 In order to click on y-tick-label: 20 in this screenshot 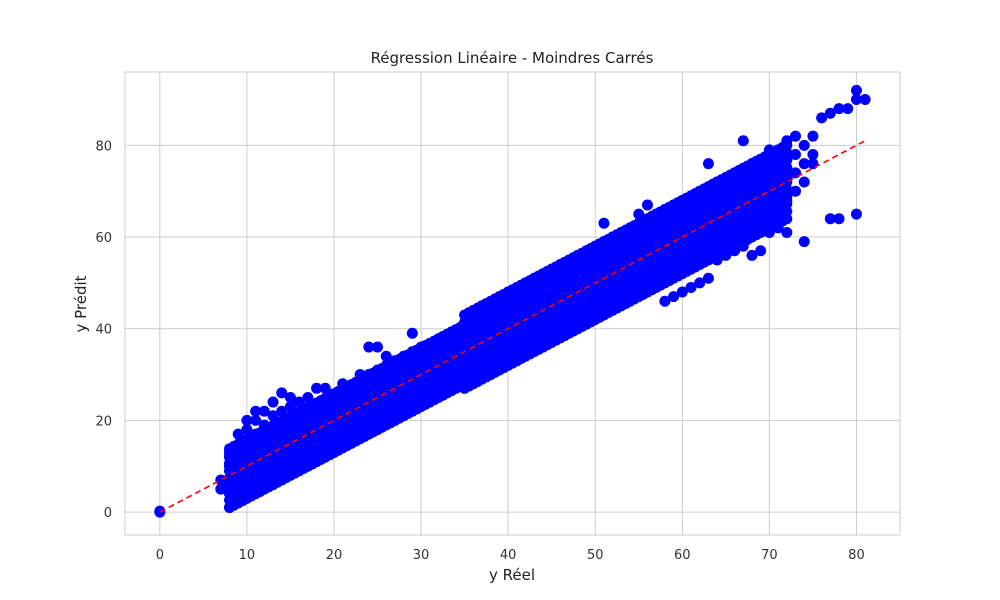, I will do `click(103, 421)`.